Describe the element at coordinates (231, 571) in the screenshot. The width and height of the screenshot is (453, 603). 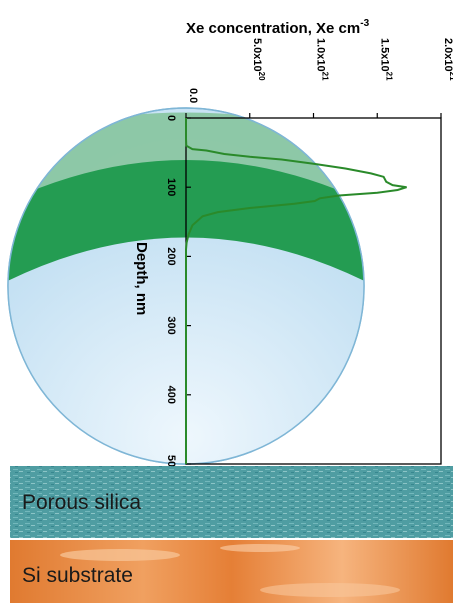
I see `si-substrate-layer: Si substrate` at that location.